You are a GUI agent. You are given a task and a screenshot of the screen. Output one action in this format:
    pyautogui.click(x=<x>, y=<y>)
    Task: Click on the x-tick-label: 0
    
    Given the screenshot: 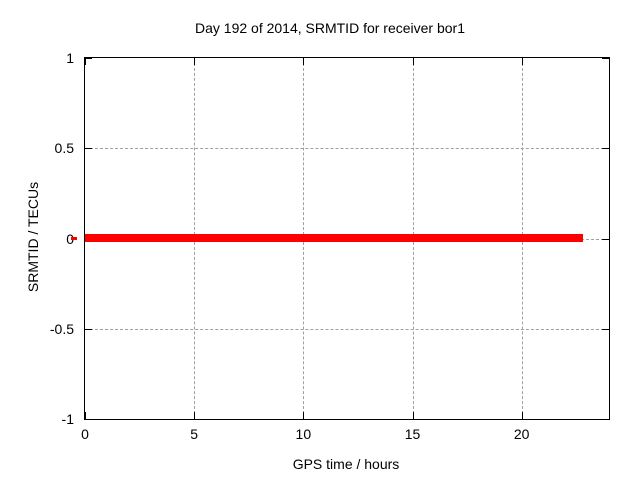 What is the action you would take?
    pyautogui.click(x=85, y=434)
    